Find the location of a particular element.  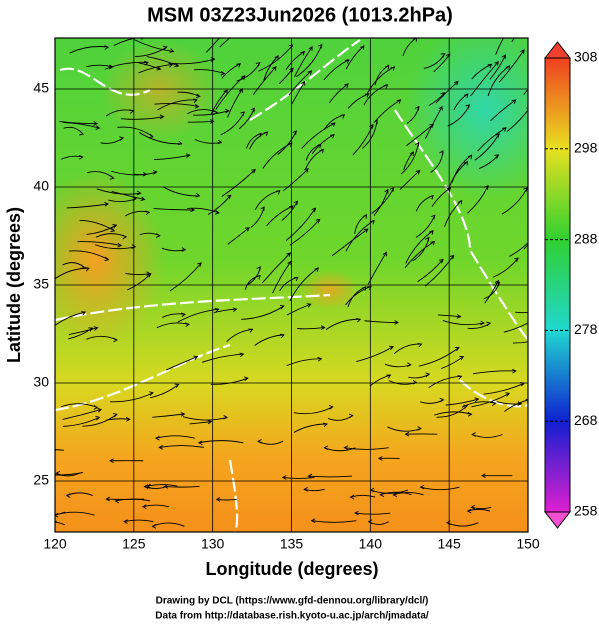

y-tick-label: 45 is located at coordinates (41, 88).